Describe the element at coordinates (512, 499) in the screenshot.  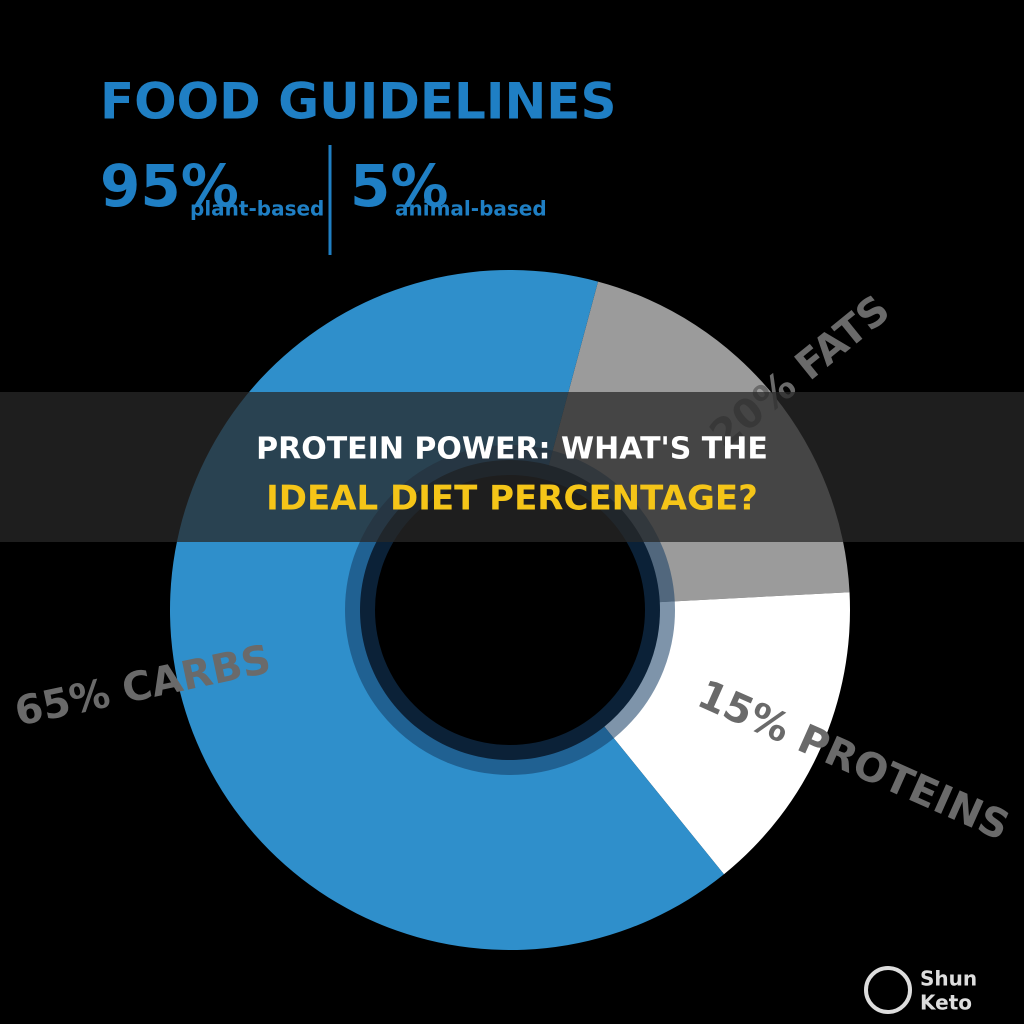
I see `banner-line: IDEAL DIET PERCENTAGE?` at that location.